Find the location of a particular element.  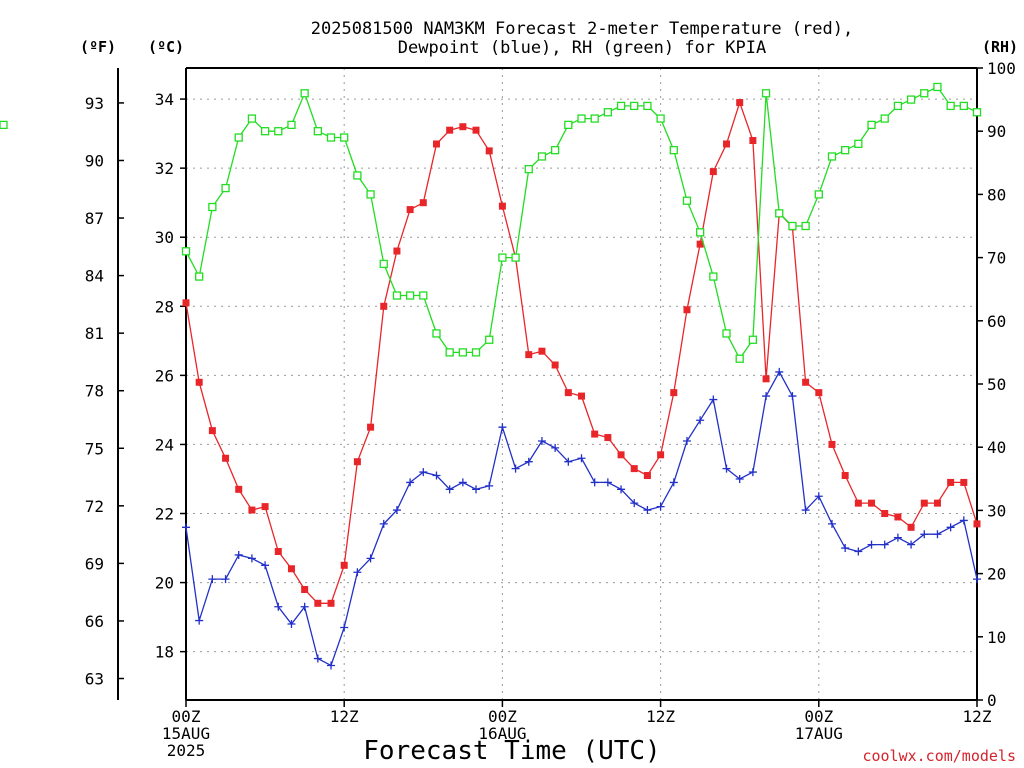

celsius-unit-label: (ºC) is located at coordinates (166, 47).